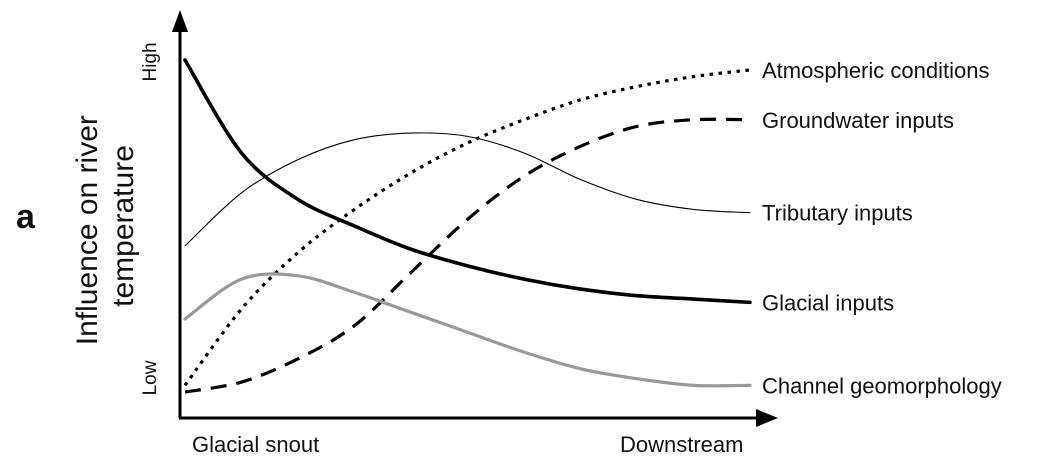 The image size is (1063, 463). What do you see at coordinates (150, 61) in the screenshot?
I see `y-level-high-label: High` at bounding box center [150, 61].